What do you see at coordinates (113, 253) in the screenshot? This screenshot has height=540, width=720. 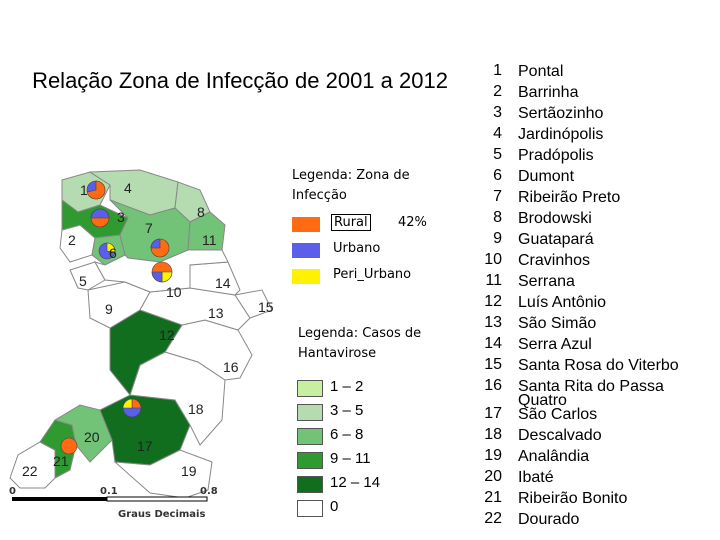 I see `map-label-6: 6` at bounding box center [113, 253].